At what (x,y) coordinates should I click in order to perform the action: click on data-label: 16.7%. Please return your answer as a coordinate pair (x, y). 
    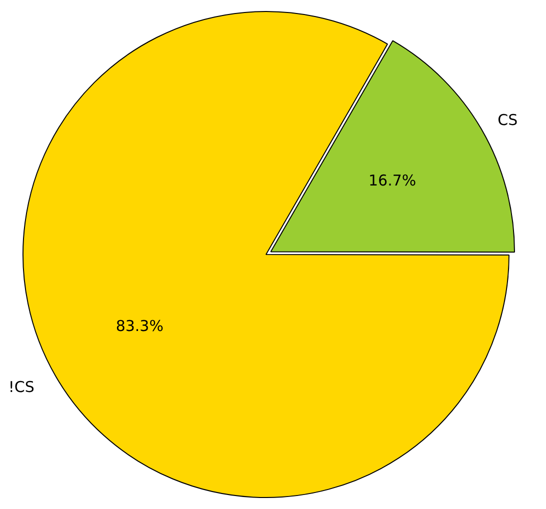
    Looking at the image, I should click on (392, 181).